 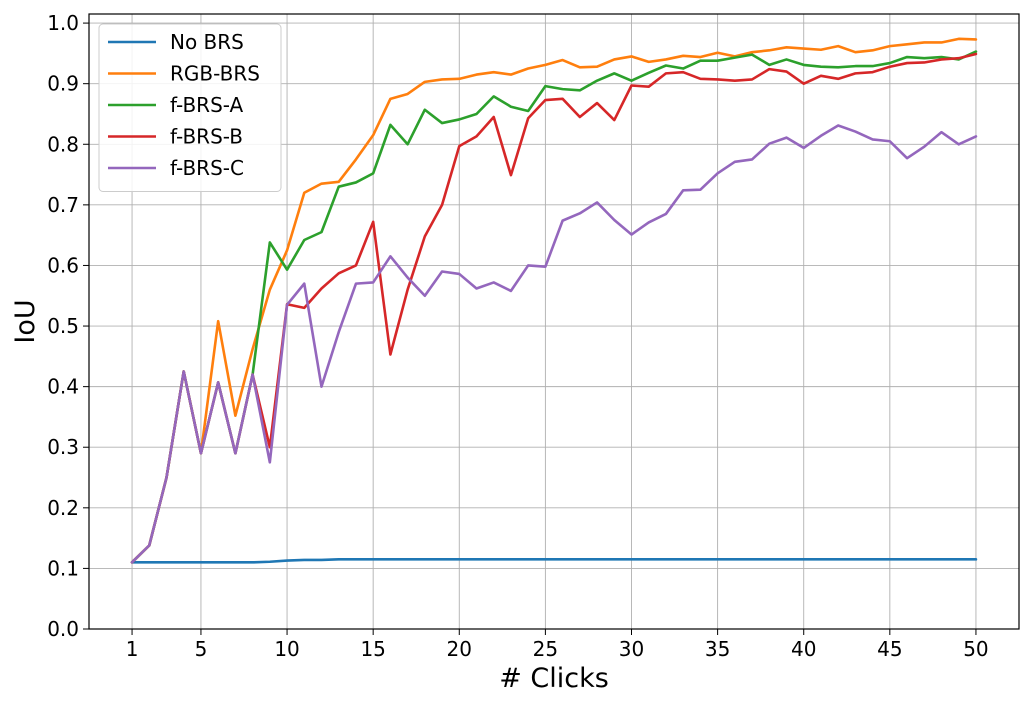 What do you see at coordinates (63, 265) in the screenshot?
I see `y-tick-label: 0.6` at bounding box center [63, 265].